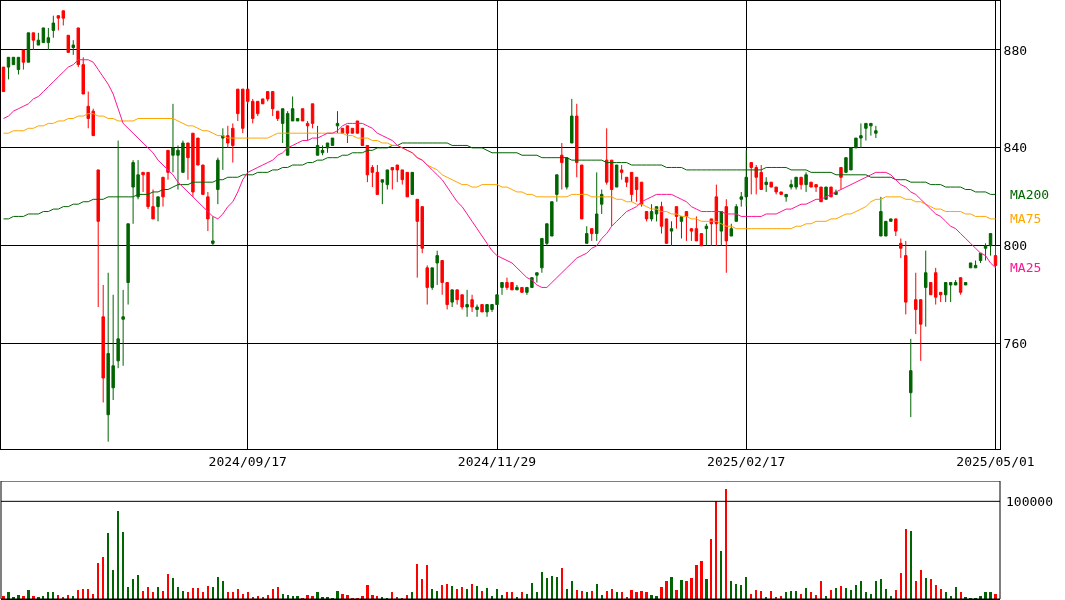 Image resolution: width=1065 pixels, height=600 pixels. What do you see at coordinates (1026, 267) in the screenshot?
I see `series-label: MA25` at bounding box center [1026, 267].